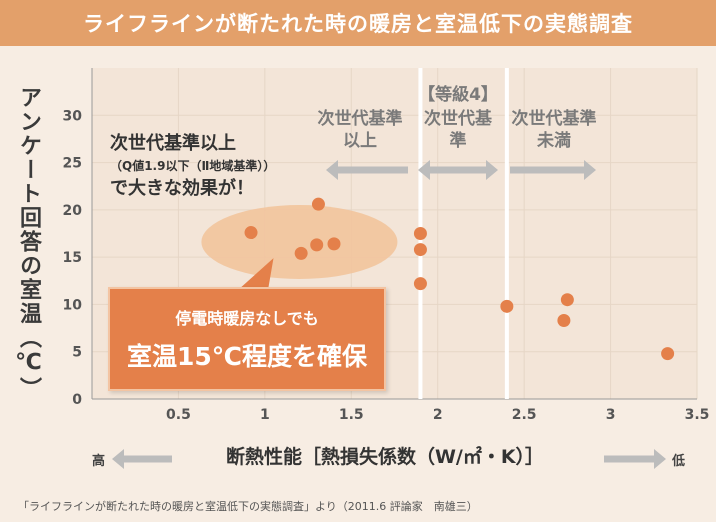 The height and width of the screenshot is (522, 716). I want to click on band-label-left: 次世代基準以上, so click(360, 130).